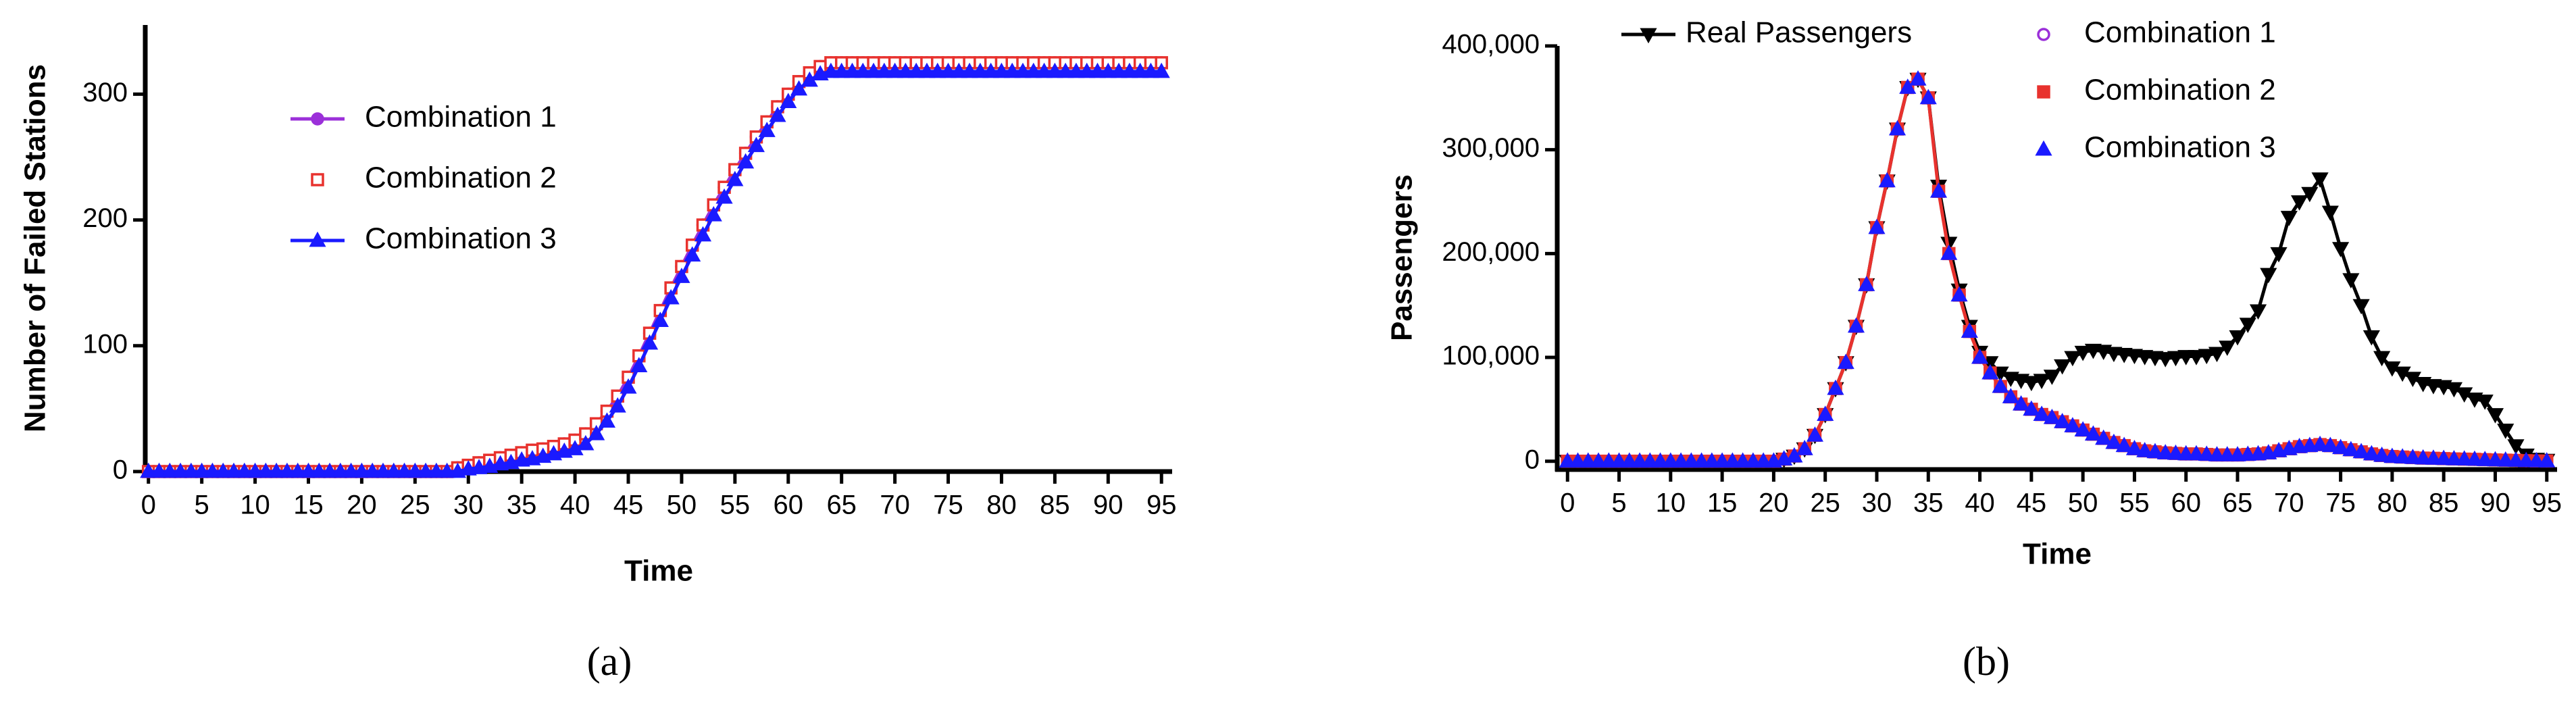 The width and height of the screenshot is (2576, 708). Describe the element at coordinates (1671, 503) in the screenshot. I see `x-tick-label: 10` at that location.